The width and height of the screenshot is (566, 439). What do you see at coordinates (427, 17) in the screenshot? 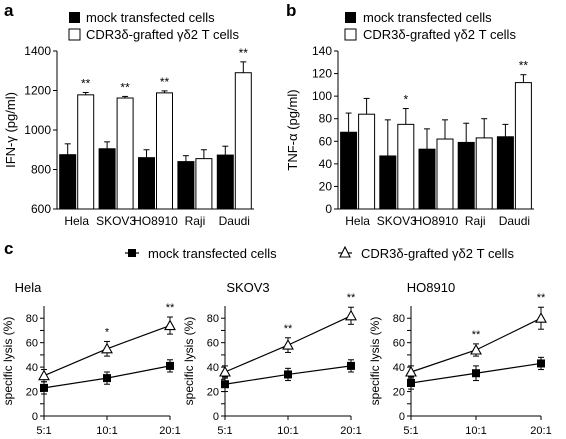
I see `legend-b-mock-label: mock transfected cells` at bounding box center [427, 17].